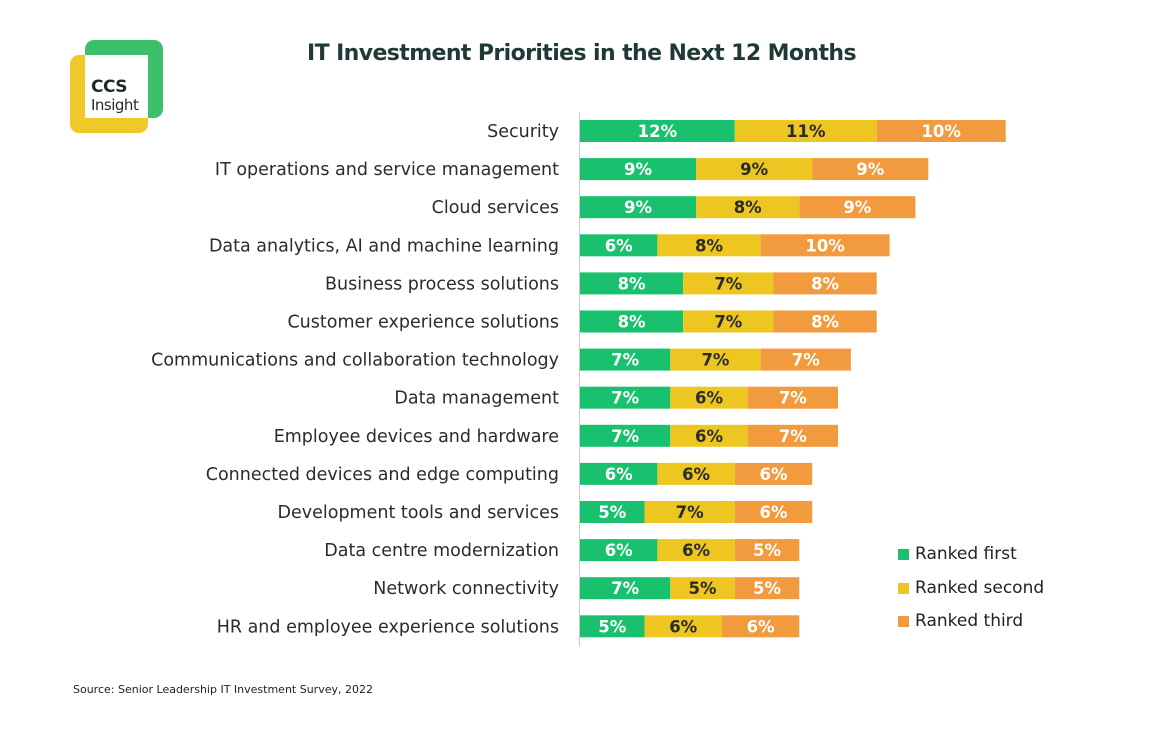 The width and height of the screenshot is (1163, 739). I want to click on data-label-ranked-second-data-analytics-ai-and-machine-learning: 8%, so click(709, 245).